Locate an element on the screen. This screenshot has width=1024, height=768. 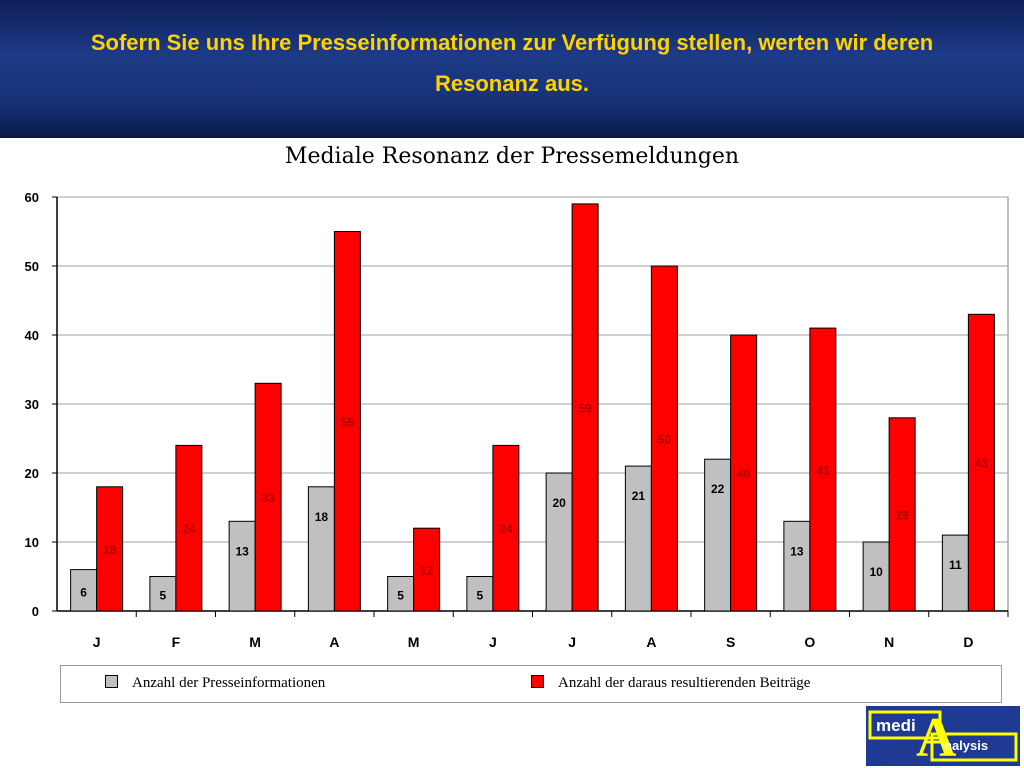
x-tick-label-5: J is located at coordinates (493, 642).